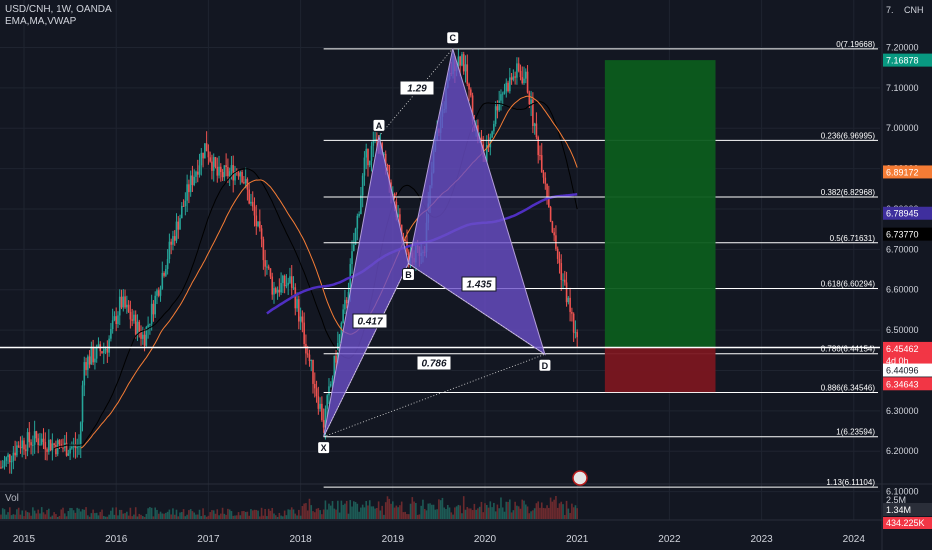 The height and width of the screenshot is (550, 932). I want to click on time-axis-tick: 2024, so click(854, 539).